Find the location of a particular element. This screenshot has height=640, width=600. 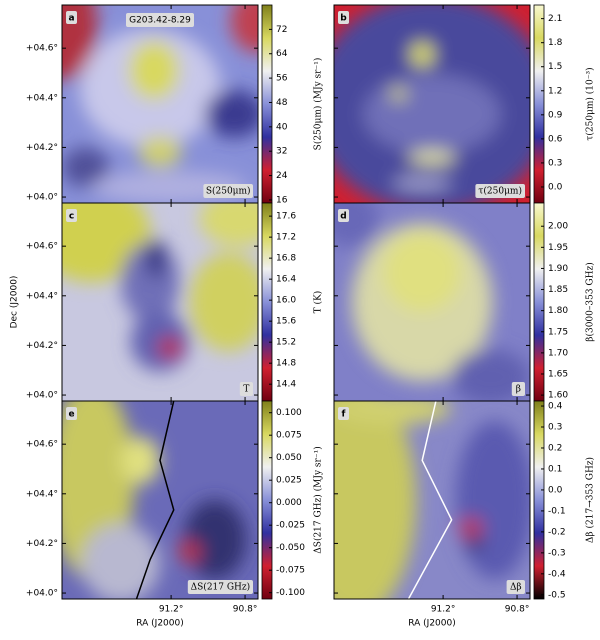

cb-tick-label: 0.000 is located at coordinates (289, 503).